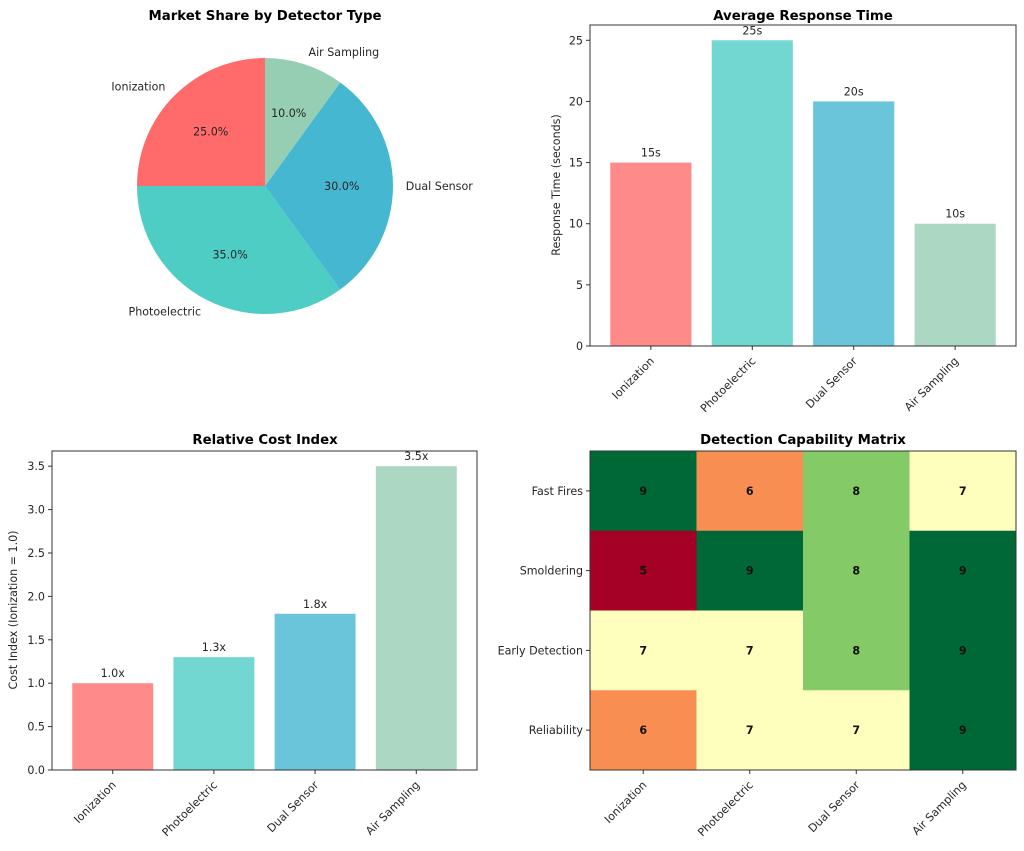 The width and height of the screenshot is (1024, 851). I want to click on response-bar-photoelectric, so click(752, 193).